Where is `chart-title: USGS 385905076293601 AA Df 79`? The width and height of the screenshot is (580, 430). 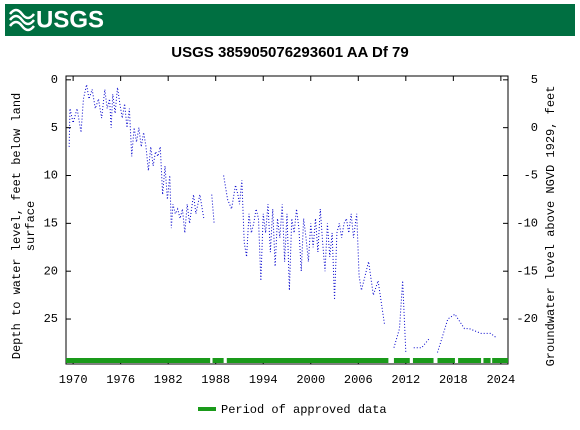 chart-title: USGS 385905076293601 AA Df 79 is located at coordinates (289, 52).